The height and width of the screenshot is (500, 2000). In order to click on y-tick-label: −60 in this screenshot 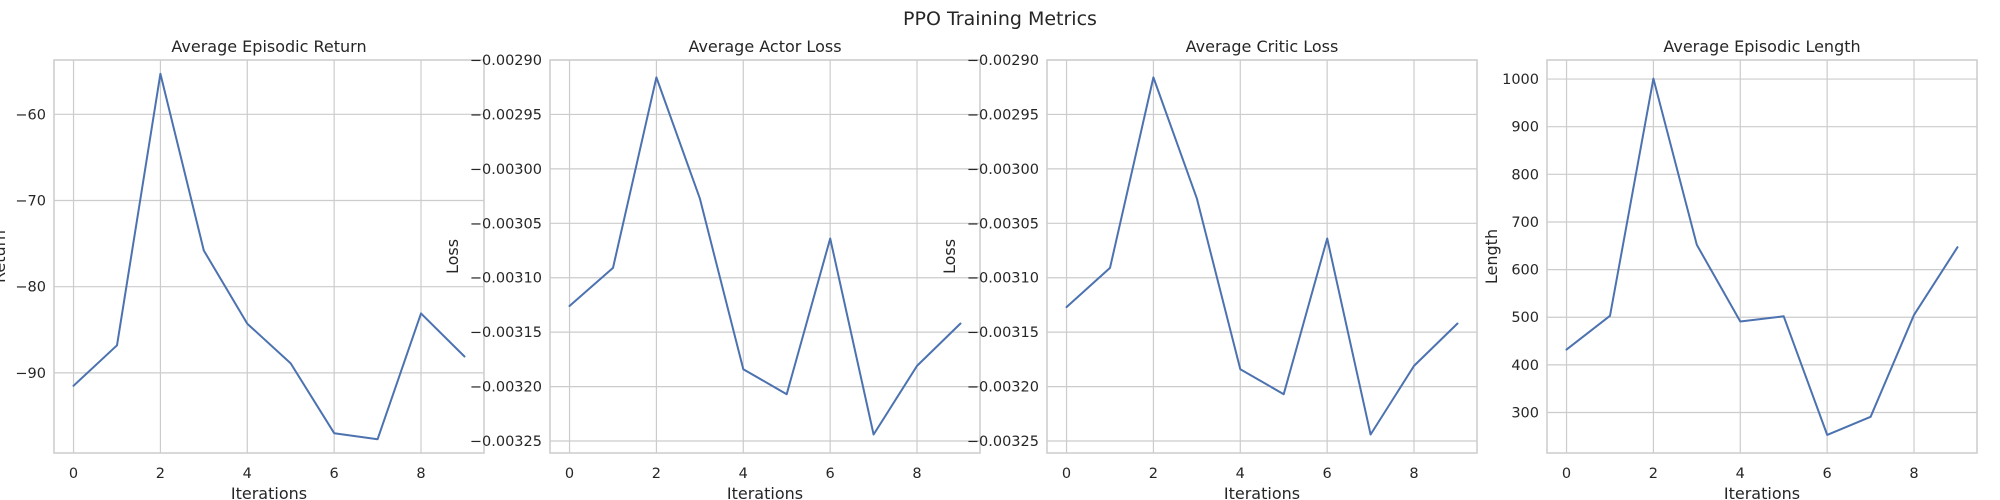, I will do `click(30, 115)`.